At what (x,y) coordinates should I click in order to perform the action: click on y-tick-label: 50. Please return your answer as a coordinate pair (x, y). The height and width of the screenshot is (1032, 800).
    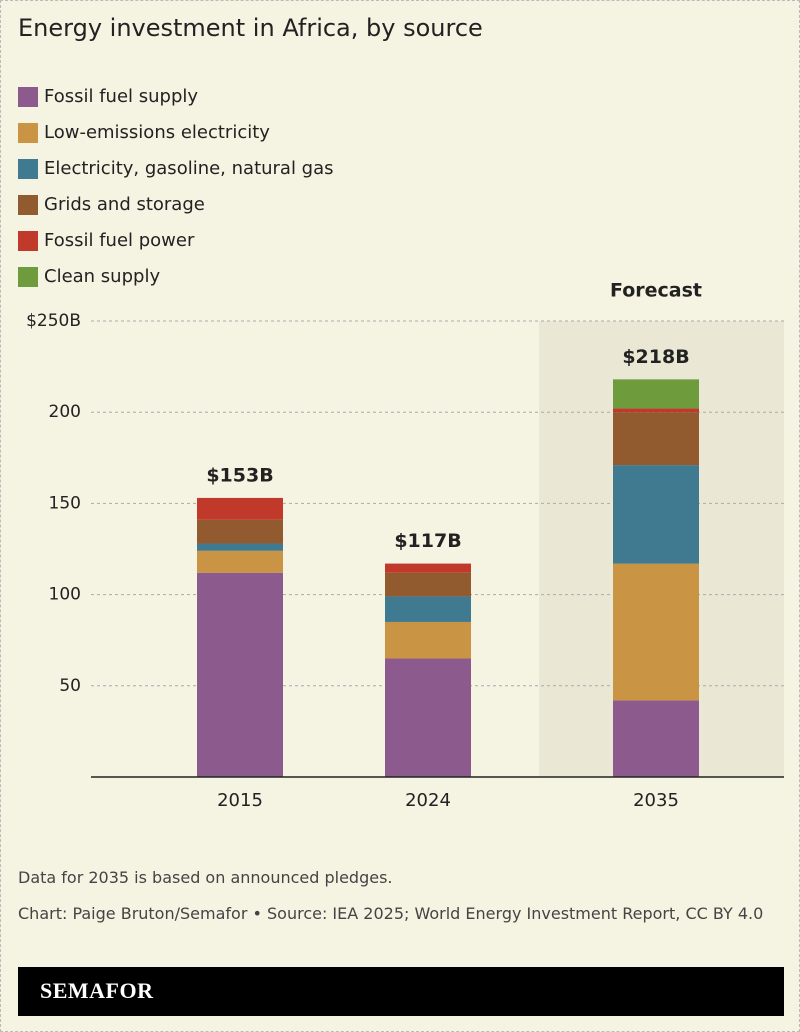
    Looking at the image, I should click on (70, 686).